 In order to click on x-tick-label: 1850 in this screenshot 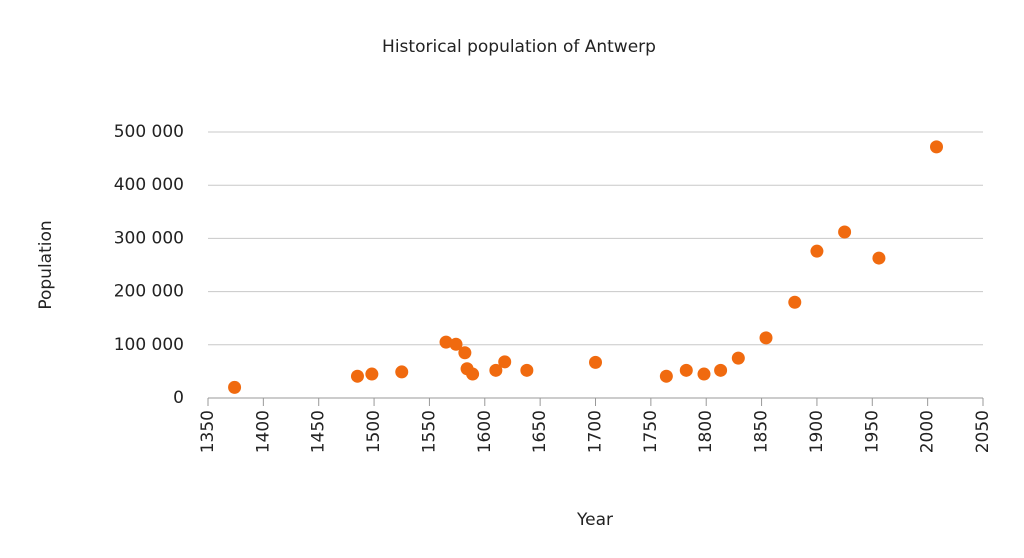, I will do `click(762, 431)`.